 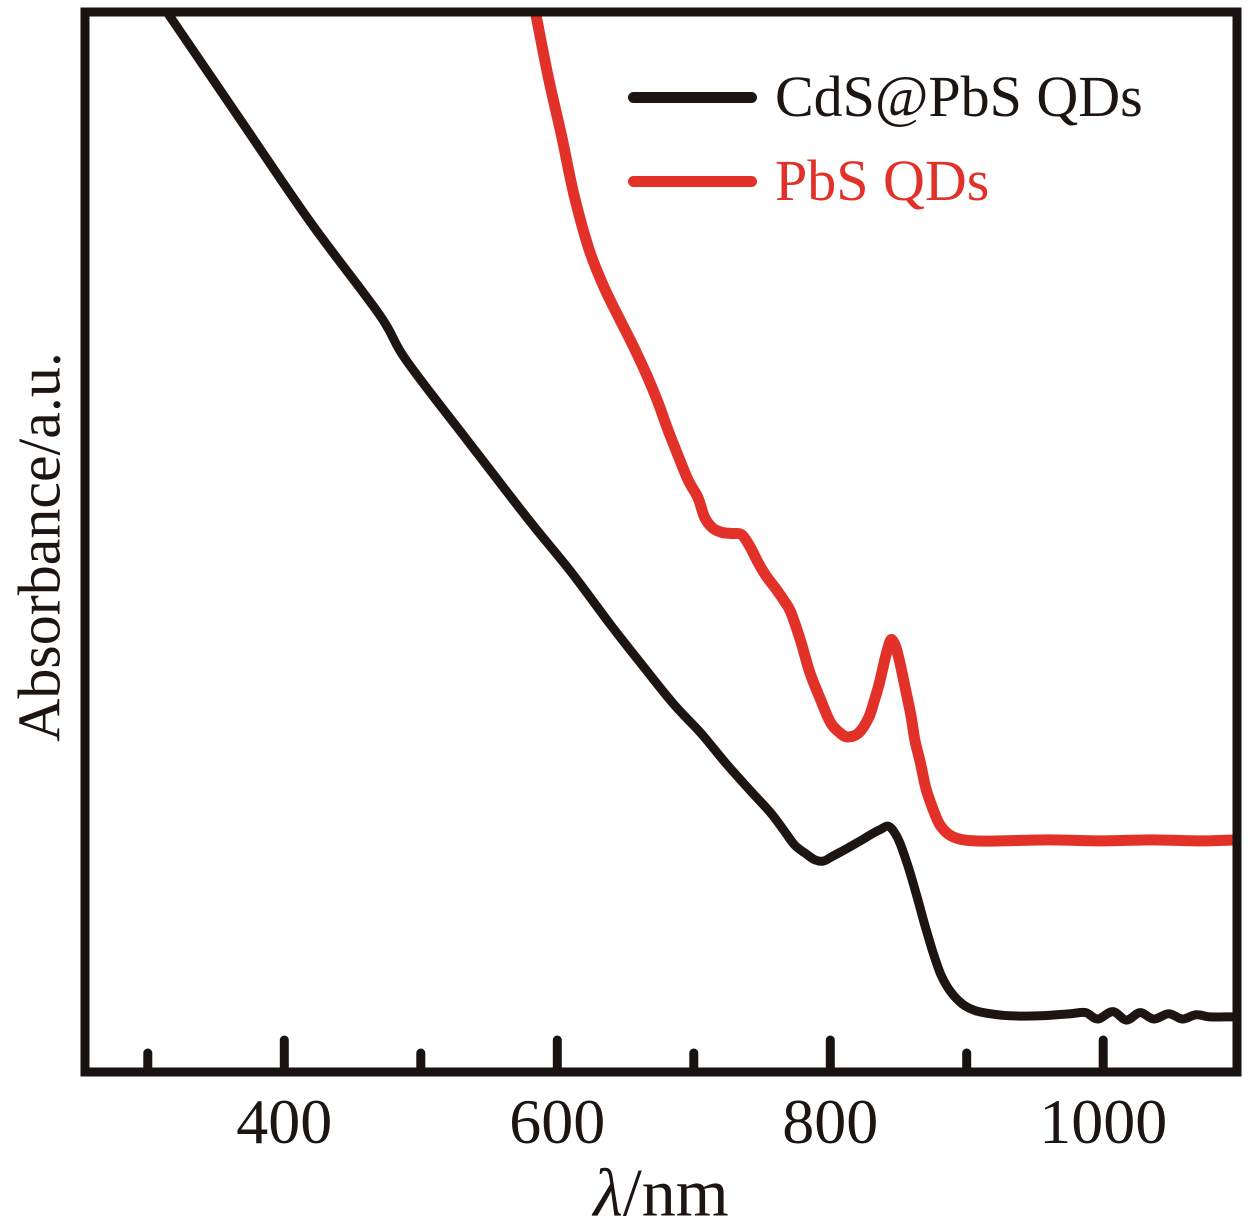 I want to click on x-tick-label-1000: 1000, so click(x=1103, y=1121).